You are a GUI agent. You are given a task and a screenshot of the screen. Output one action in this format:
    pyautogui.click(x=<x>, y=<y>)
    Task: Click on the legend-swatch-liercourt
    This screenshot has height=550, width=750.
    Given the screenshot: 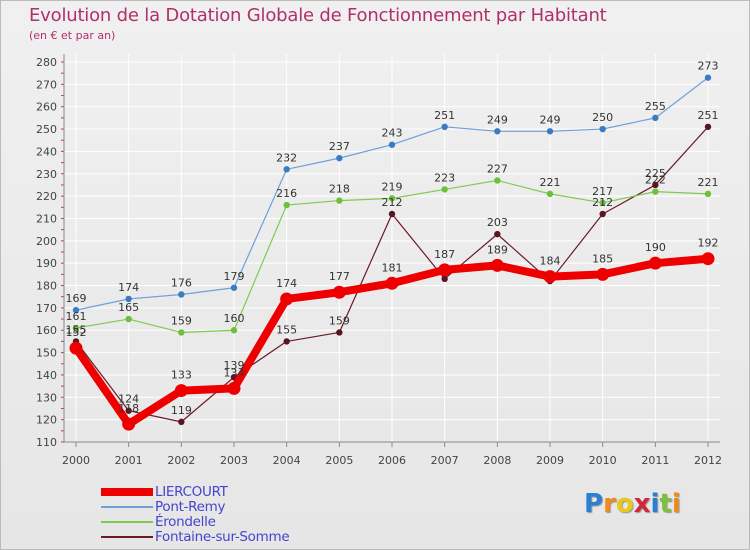 What is the action you would take?
    pyautogui.click(x=127, y=492)
    